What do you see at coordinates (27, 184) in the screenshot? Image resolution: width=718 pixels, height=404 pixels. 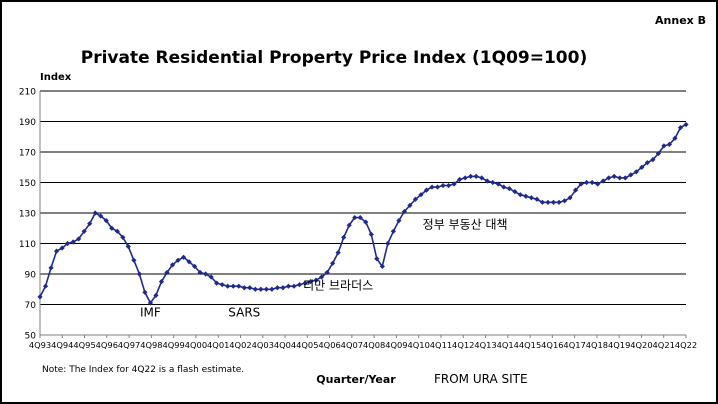 I see `y-tick-label: 150` at bounding box center [27, 184].